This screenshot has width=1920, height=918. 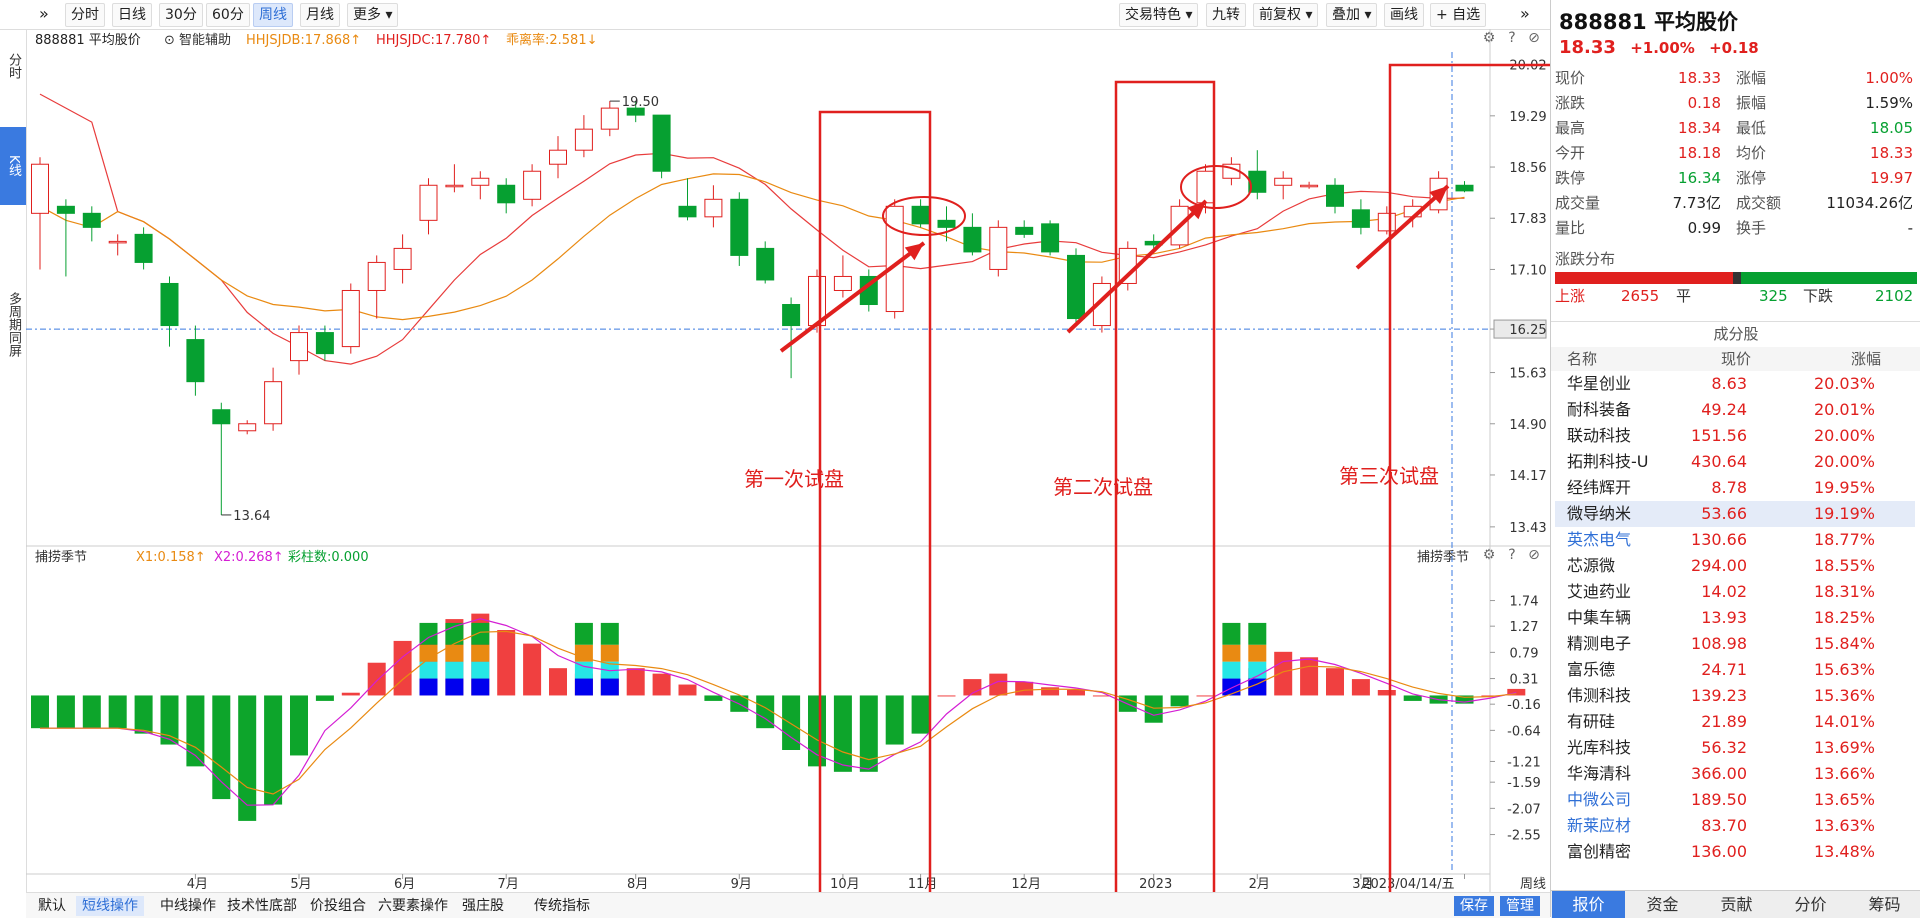 I want to click on col-name: 名称, so click(x=1582, y=359).